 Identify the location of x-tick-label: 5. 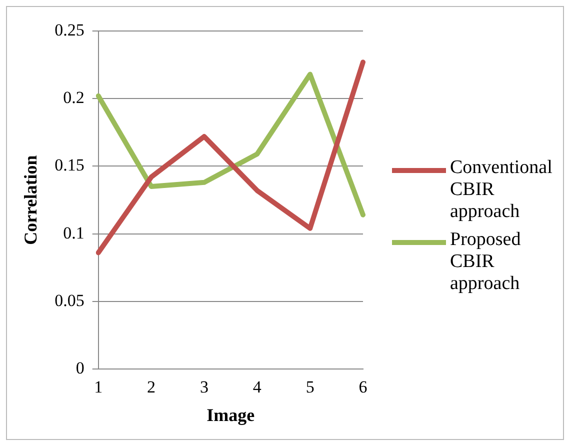
(310, 387).